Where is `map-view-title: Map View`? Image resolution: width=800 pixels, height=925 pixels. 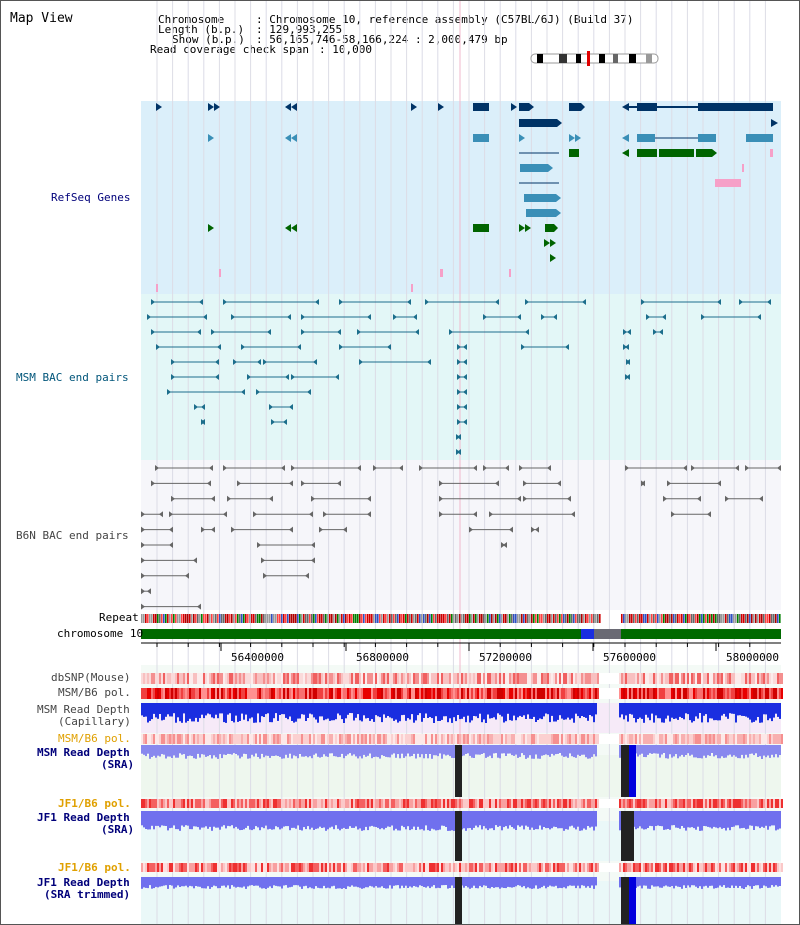 map-view-title: Map View is located at coordinates (41, 18).